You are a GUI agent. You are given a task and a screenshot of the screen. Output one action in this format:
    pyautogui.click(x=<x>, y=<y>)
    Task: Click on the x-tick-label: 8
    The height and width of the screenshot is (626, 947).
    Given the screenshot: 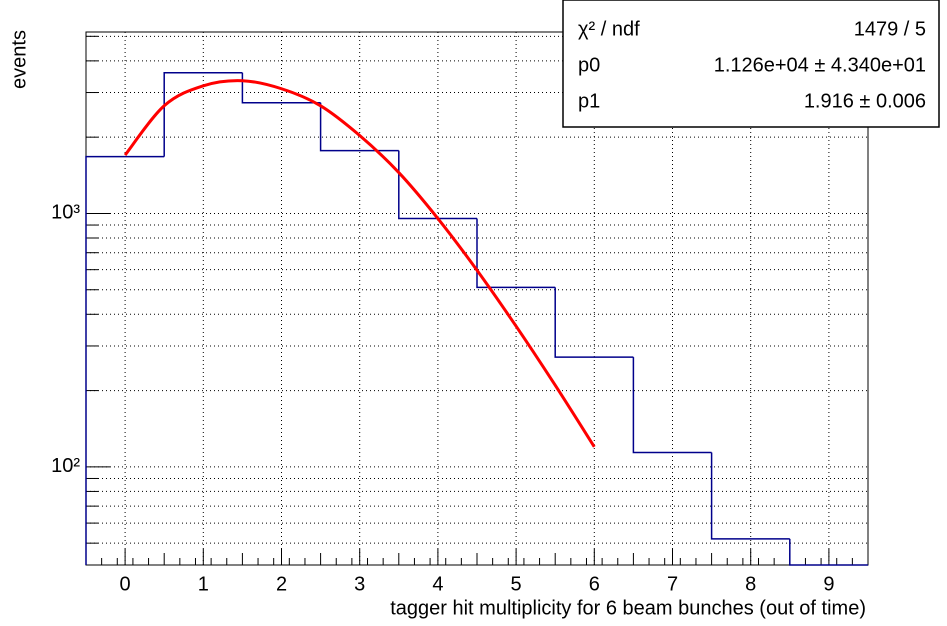 What is the action you would take?
    pyautogui.click(x=750, y=584)
    